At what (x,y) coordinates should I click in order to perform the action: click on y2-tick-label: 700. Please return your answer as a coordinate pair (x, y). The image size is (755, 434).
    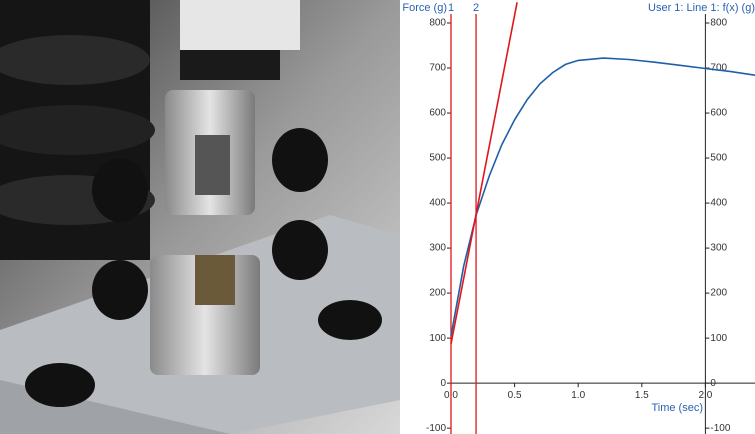
    Looking at the image, I should click on (718, 68).